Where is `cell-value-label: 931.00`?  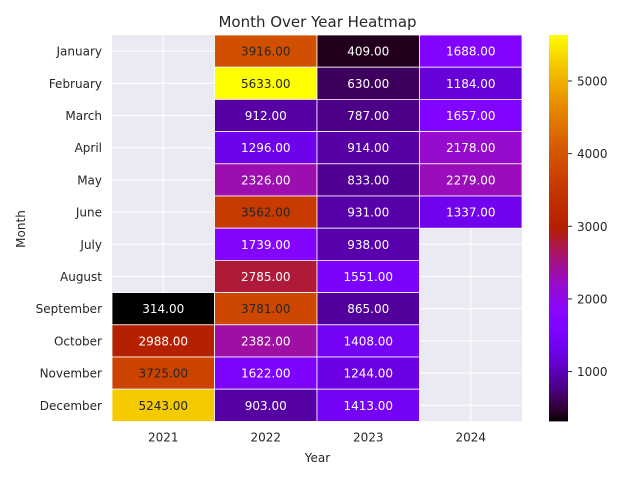 cell-value-label: 931.00 is located at coordinates (368, 213).